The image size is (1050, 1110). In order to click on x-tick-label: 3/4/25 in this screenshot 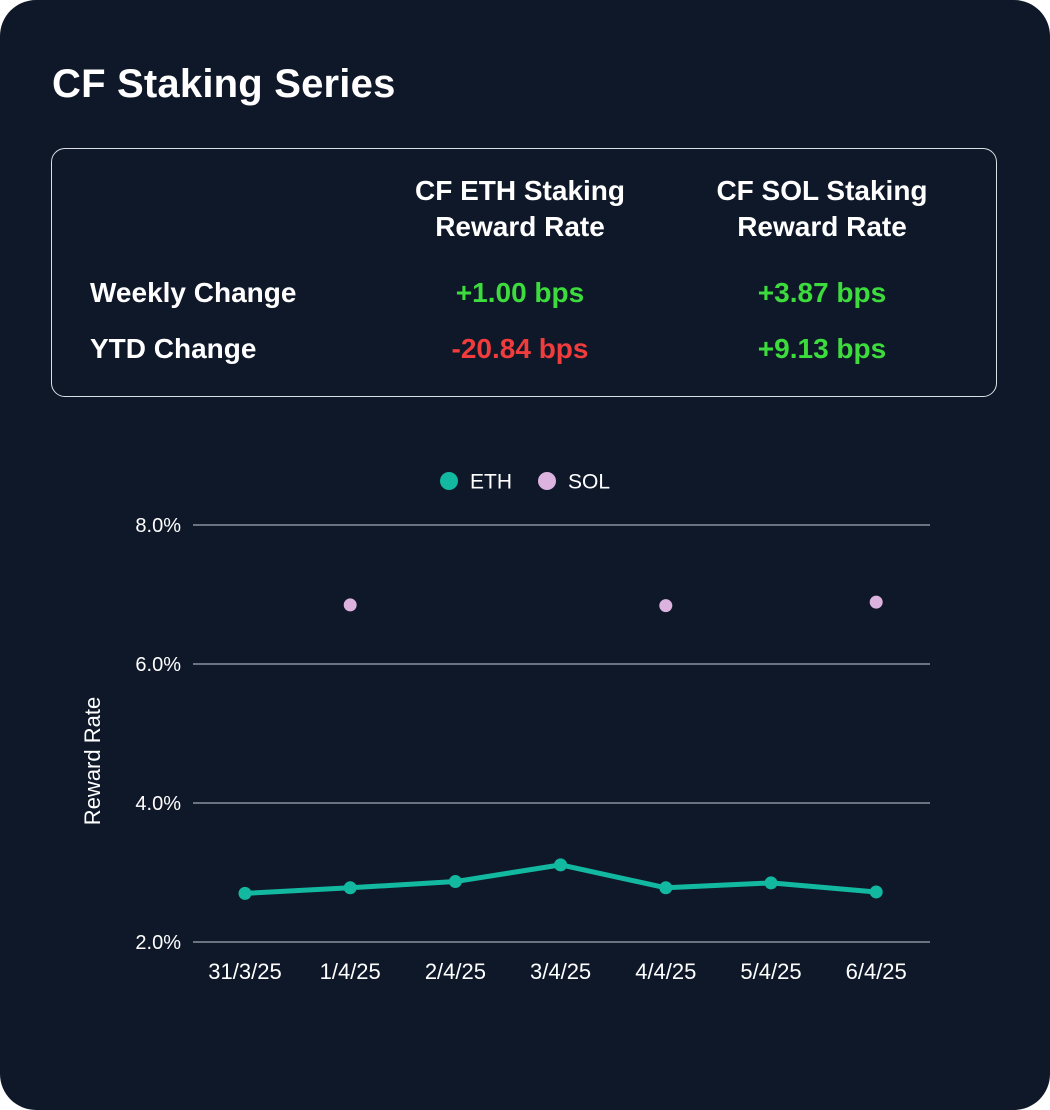, I will do `click(560, 971)`.